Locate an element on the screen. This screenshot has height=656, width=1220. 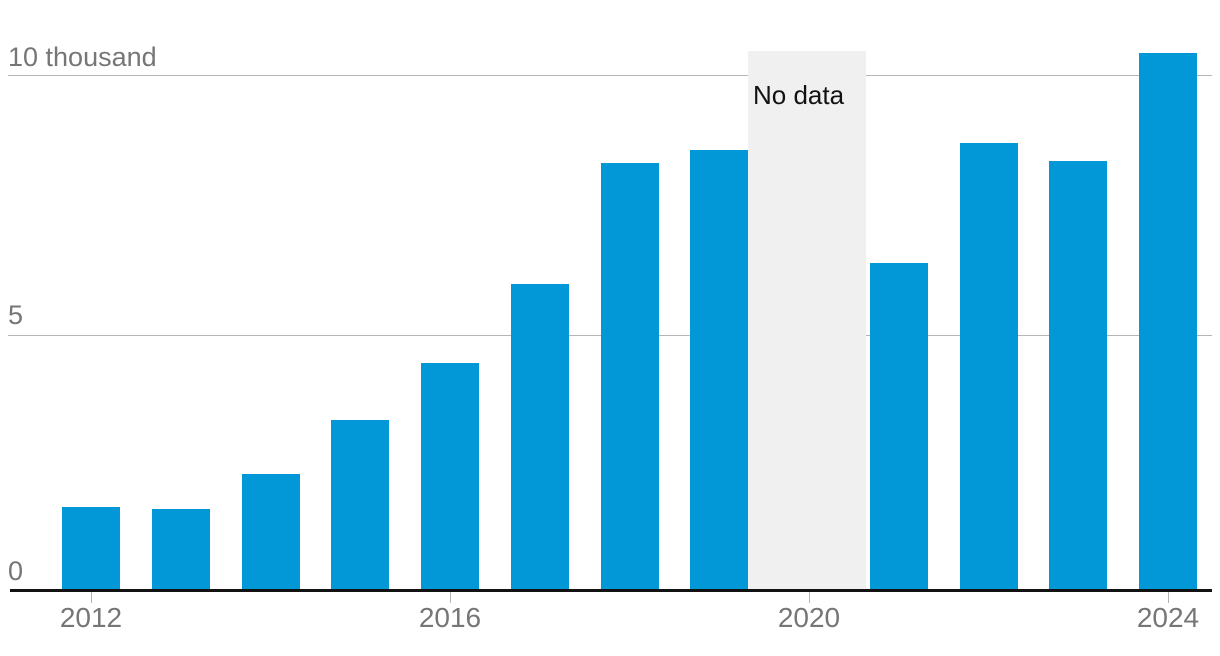
gridline-10-thousand is located at coordinates (610, 75).